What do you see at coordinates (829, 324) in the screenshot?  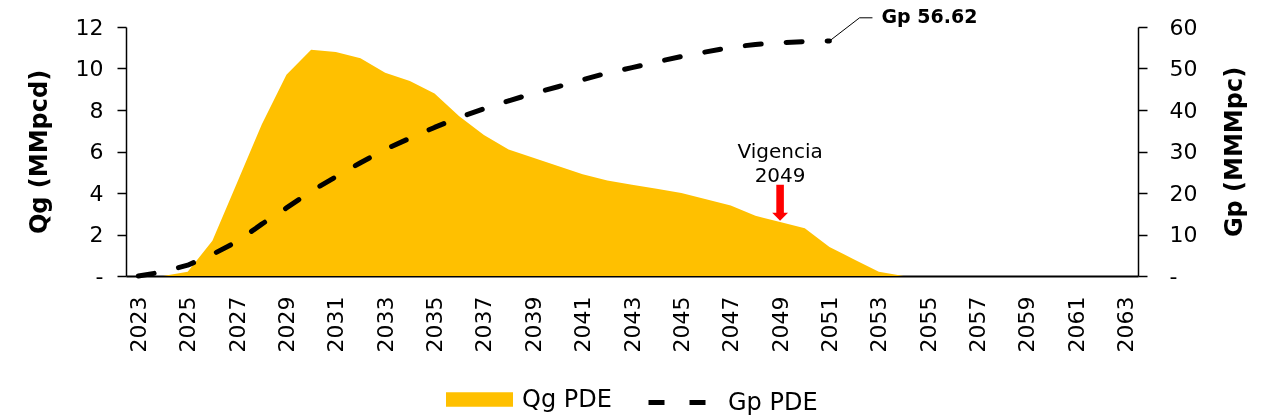 I see `x-tick-label: 2051` at bounding box center [829, 324].